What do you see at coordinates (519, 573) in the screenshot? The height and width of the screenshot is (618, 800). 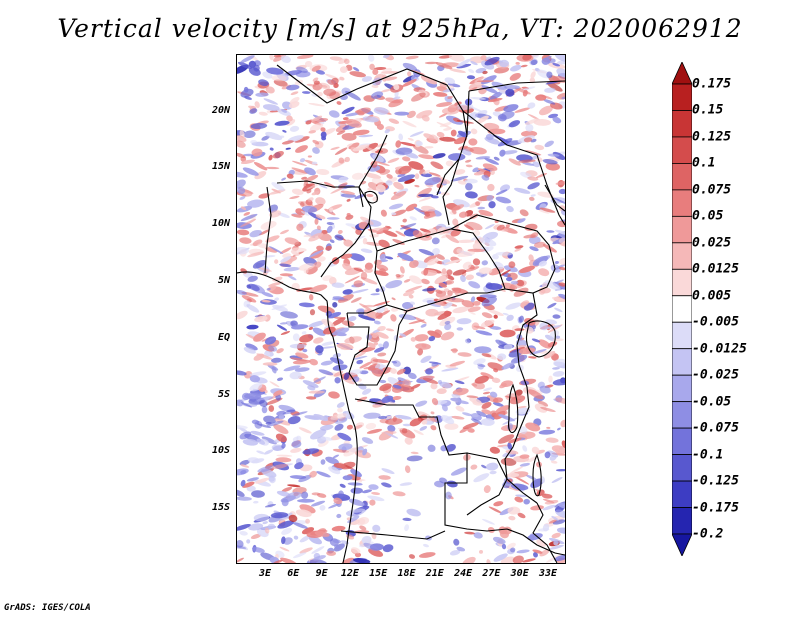 I see `lon-tick-label: 30E` at bounding box center [519, 573].